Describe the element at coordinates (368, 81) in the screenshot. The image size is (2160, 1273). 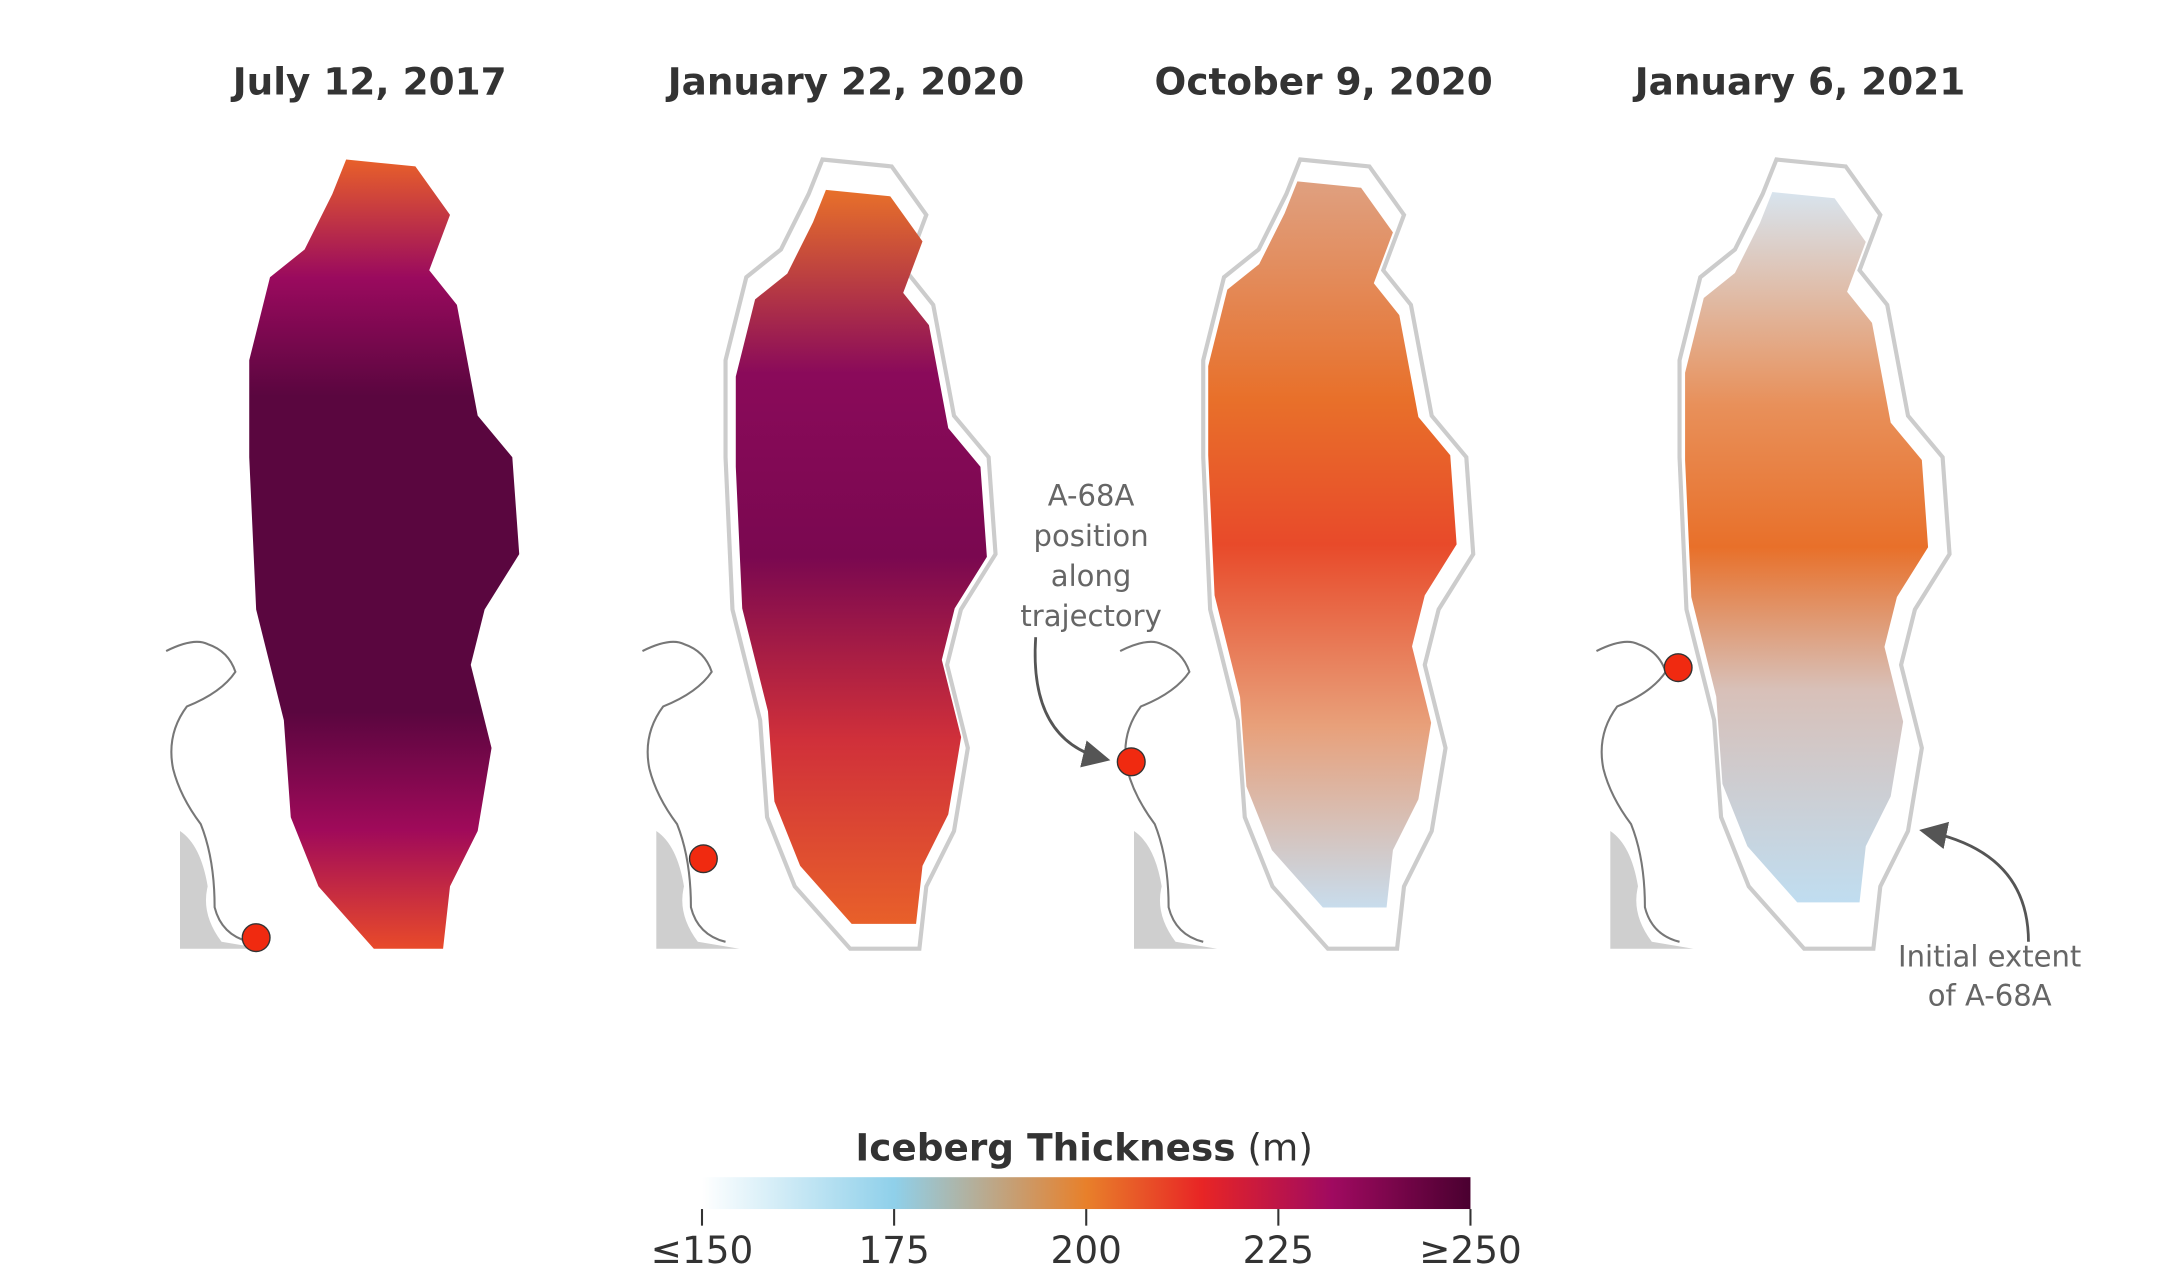
I see `panel-title: July 12, 2017` at that location.